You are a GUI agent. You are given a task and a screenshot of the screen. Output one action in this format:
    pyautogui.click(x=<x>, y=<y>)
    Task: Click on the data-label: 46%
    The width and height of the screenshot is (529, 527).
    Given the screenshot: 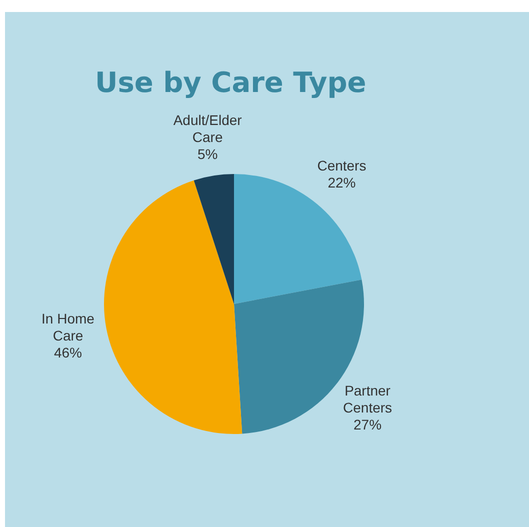 What is the action you would take?
    pyautogui.click(x=68, y=352)
    